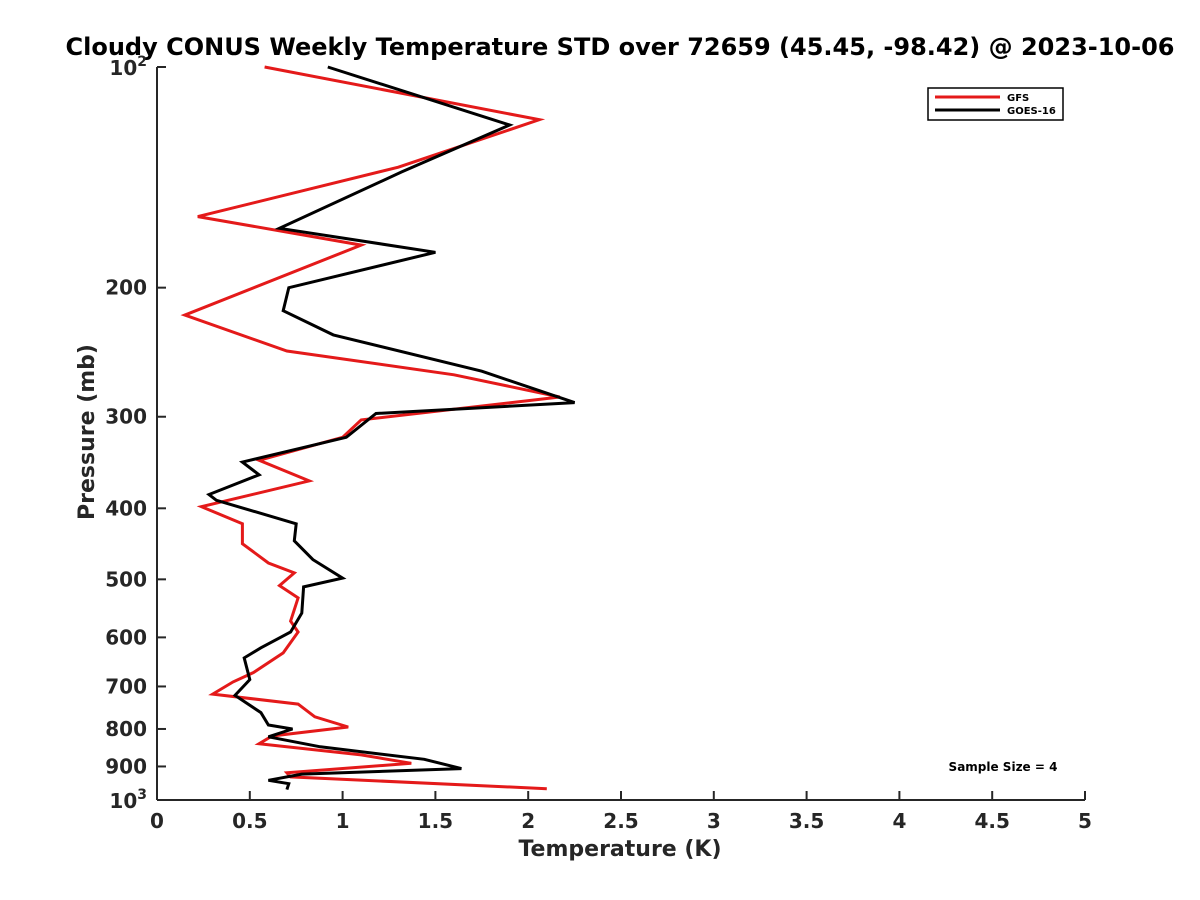  What do you see at coordinates (126, 637) in the screenshot?
I see `y-tick-label: 600` at bounding box center [126, 637].